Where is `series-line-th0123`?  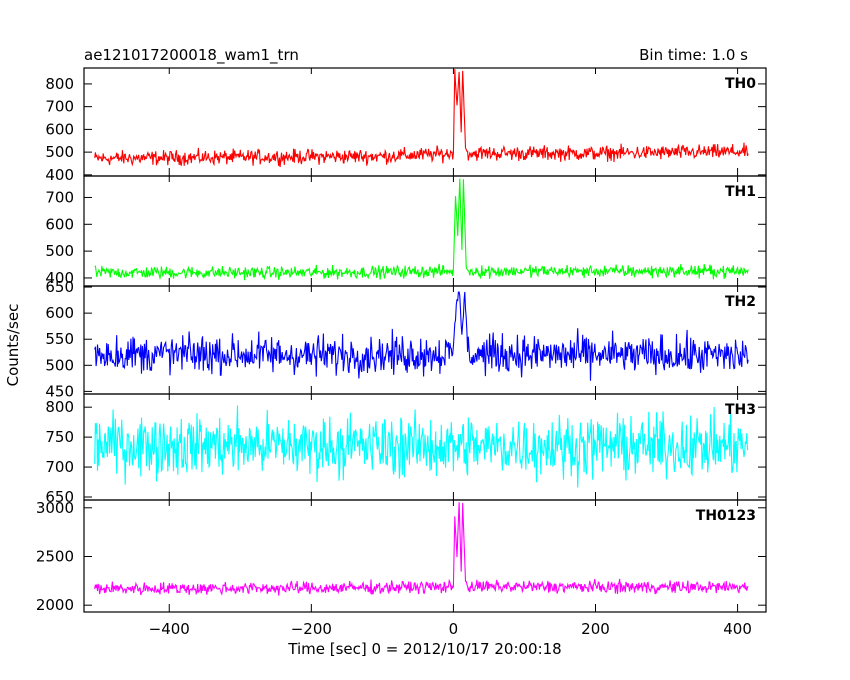 series-line-th0123 is located at coordinates (421, 549).